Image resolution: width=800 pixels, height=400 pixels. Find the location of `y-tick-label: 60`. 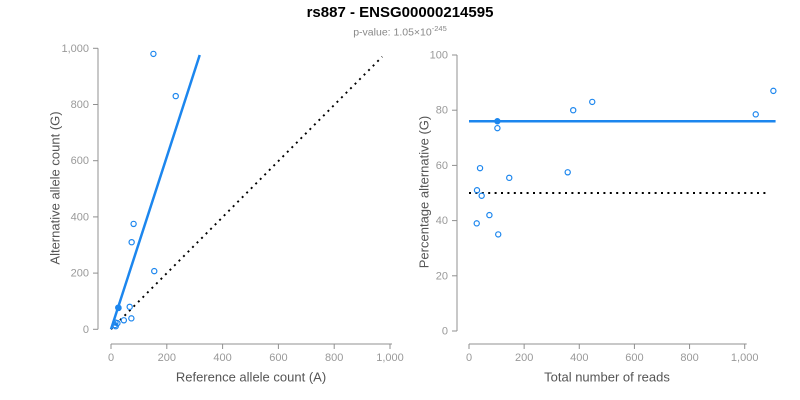

y-tick-label: 60 is located at coordinates (442, 166).